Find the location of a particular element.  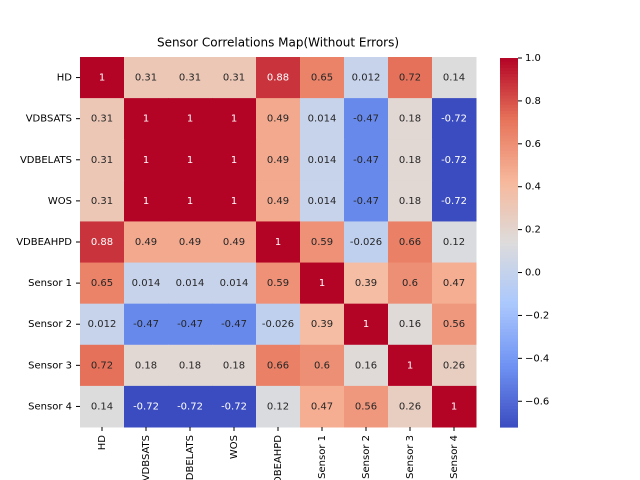

colorbar-tick-label: 0.0 is located at coordinates (533, 273).